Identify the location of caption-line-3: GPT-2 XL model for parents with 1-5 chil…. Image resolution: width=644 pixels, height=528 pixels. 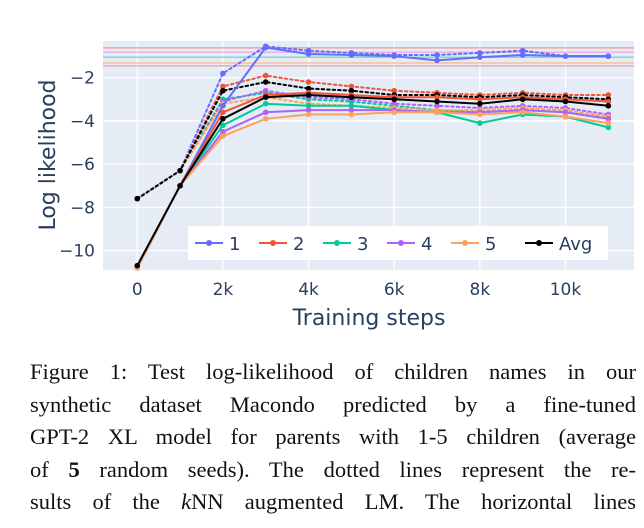
(333, 436).